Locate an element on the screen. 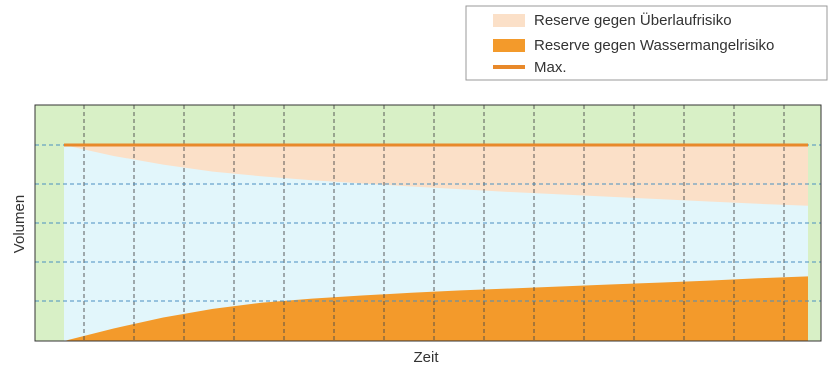  y-axis-label: Volumen is located at coordinates (19, 224).